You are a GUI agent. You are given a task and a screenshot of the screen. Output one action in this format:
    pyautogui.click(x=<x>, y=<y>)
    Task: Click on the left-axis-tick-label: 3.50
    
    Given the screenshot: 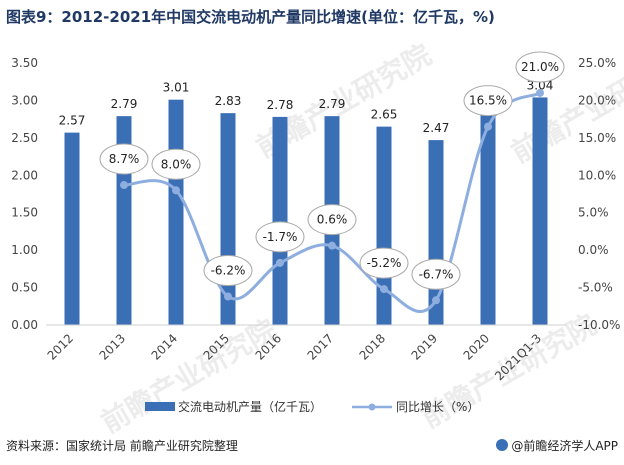 What is the action you would take?
    pyautogui.click(x=24, y=63)
    